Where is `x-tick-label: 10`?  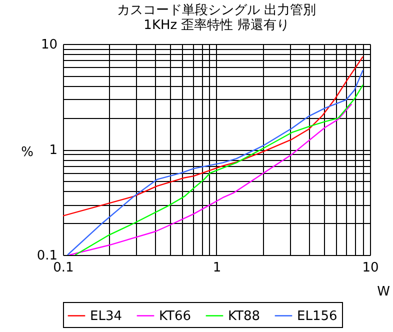 x-tick-label: 10 is located at coordinates (370, 268).